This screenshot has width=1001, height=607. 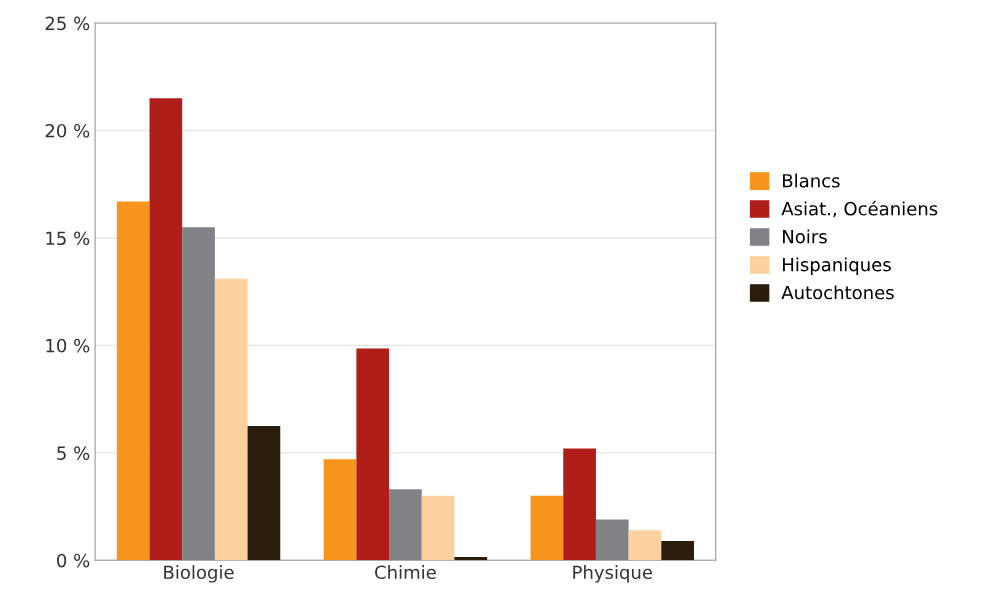 I want to click on y-tick-label: 0 %, so click(x=73, y=560).